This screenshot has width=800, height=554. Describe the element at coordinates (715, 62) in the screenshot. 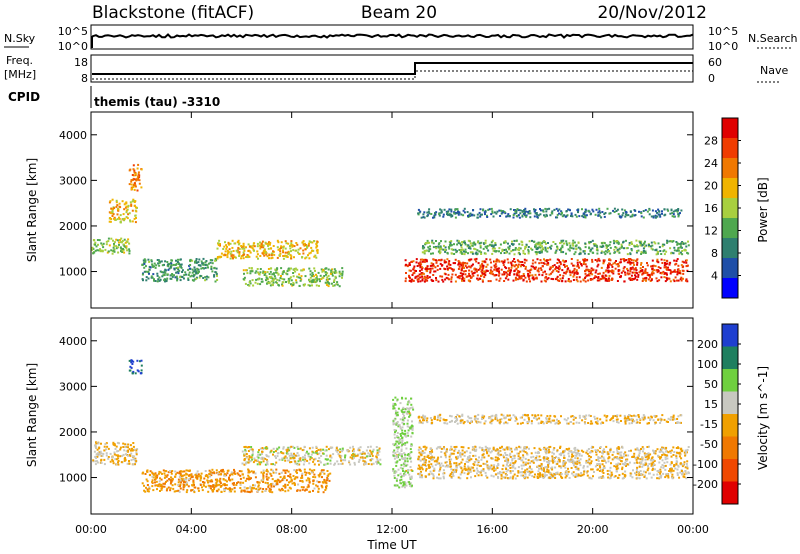

I see `freq-right-tick-top: 60` at that location.